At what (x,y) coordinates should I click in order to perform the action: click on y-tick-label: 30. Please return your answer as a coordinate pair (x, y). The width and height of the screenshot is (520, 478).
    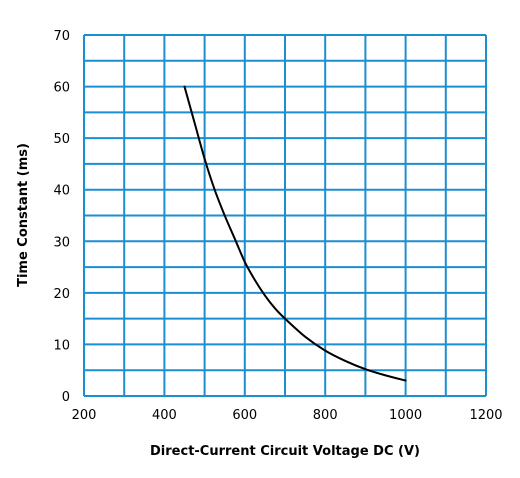
    Looking at the image, I should click on (61, 242).